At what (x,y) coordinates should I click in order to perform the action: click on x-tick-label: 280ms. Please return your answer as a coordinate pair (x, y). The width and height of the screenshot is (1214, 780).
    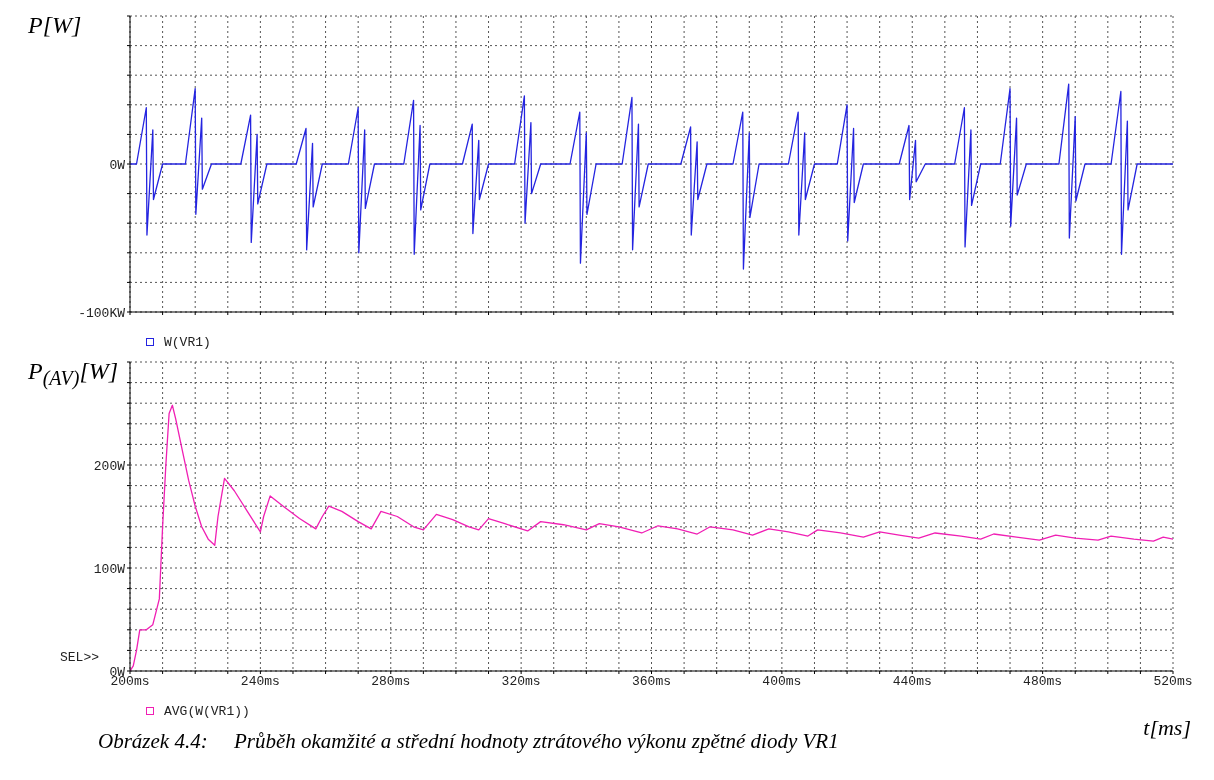
    Looking at the image, I should click on (391, 682).